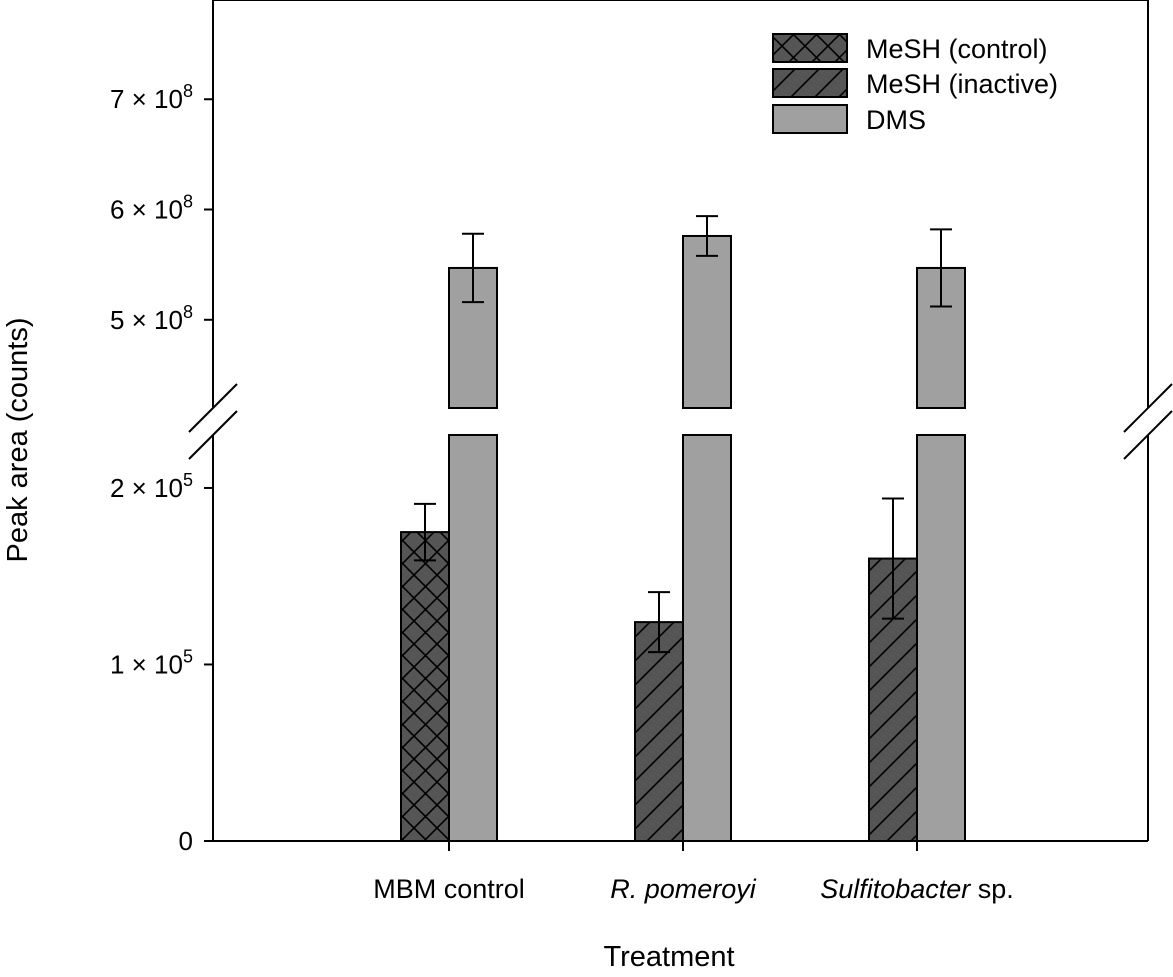  I want to click on x-axis-title: Treatment, so click(668, 956).